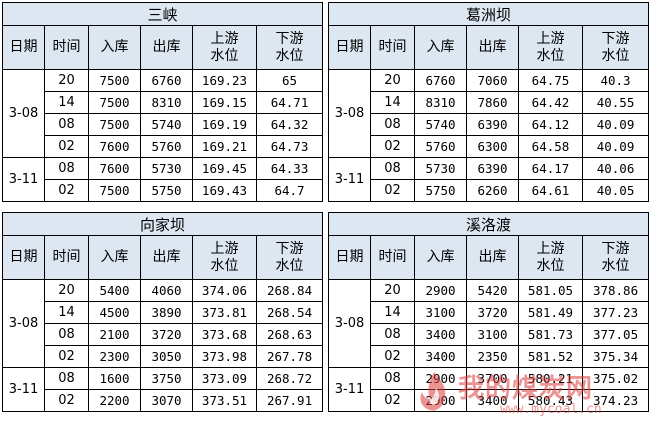 This screenshot has width=649, height=427. I want to click on inflow-cell: 3100, so click(440, 312).